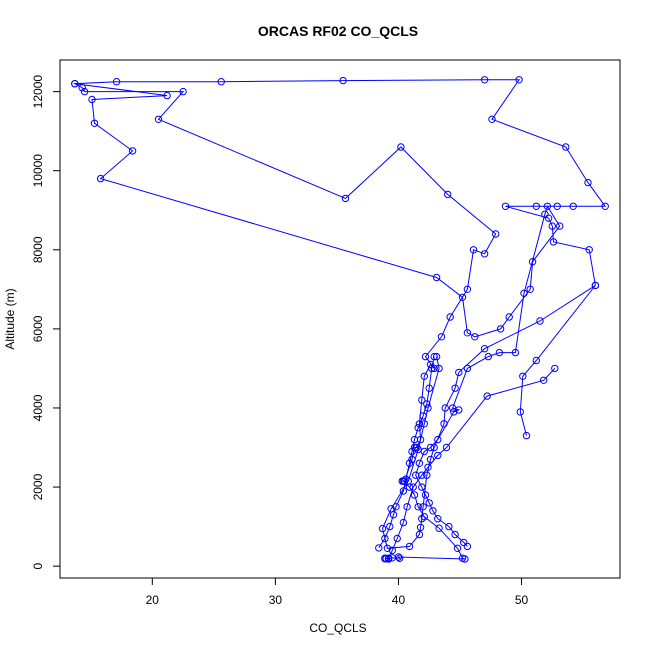 Image resolution: width=650 pixels, height=650 pixels. Describe the element at coordinates (337, 592) in the screenshot. I see `x-axis: 20 30 40 50` at that location.